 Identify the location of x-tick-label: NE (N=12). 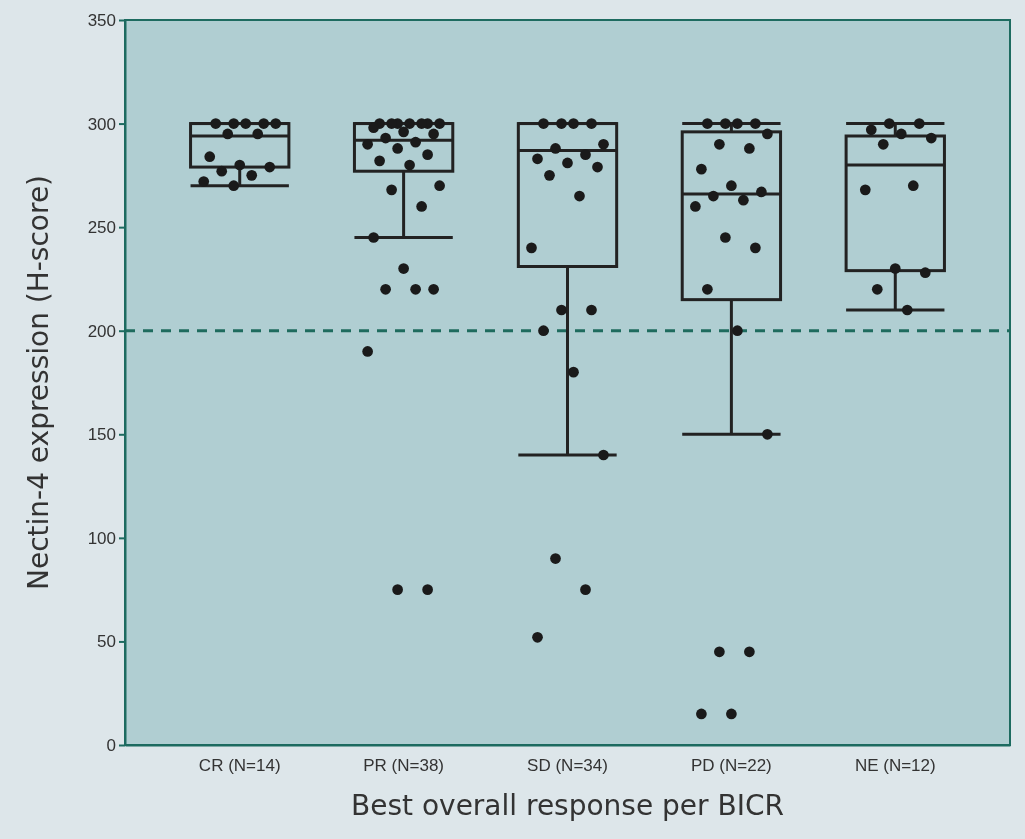
(895, 766).